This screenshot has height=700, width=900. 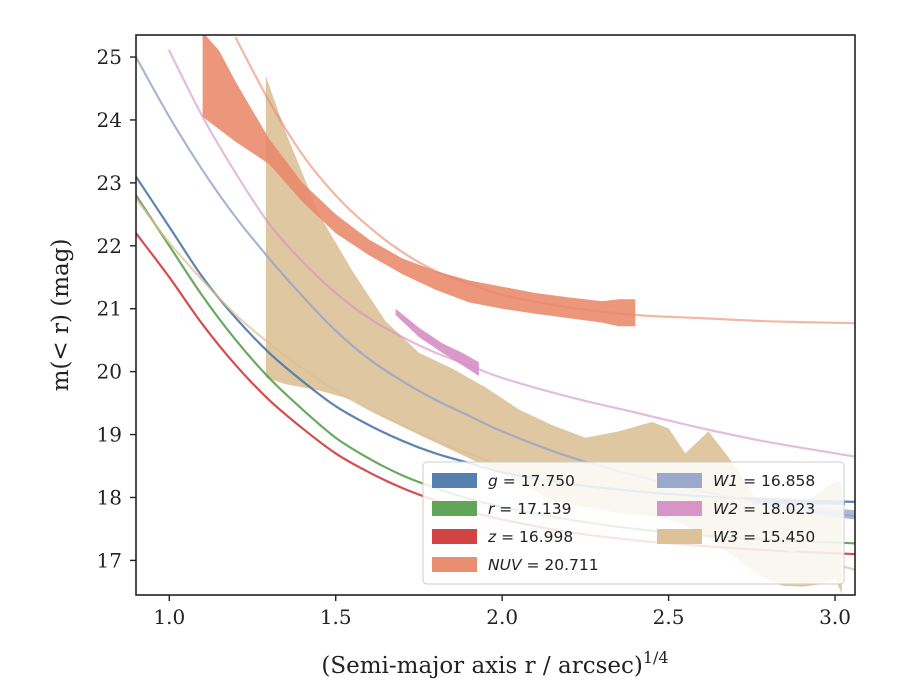 What do you see at coordinates (109, 183) in the screenshot?
I see `y-tick-label: 23` at bounding box center [109, 183].